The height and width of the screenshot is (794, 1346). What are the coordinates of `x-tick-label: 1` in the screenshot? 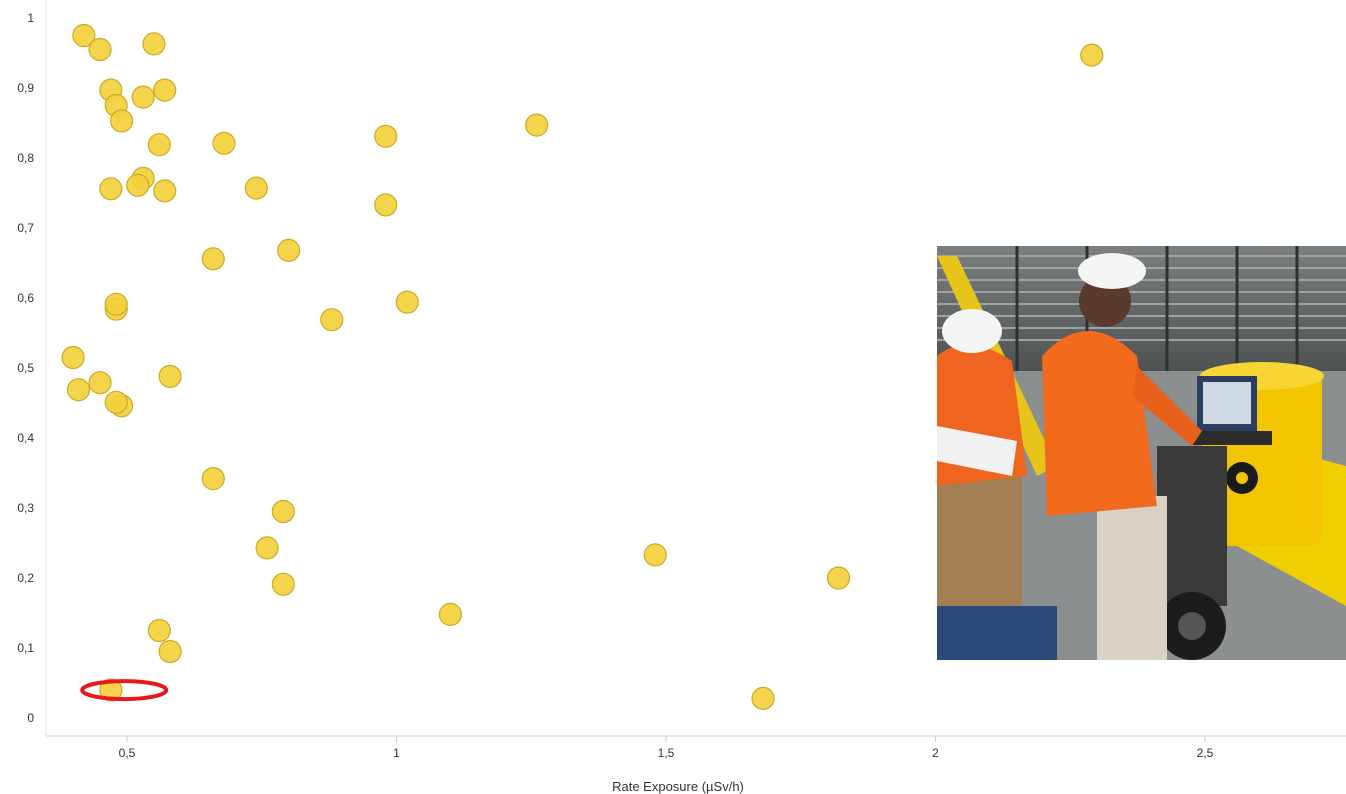 It's located at (396, 753).